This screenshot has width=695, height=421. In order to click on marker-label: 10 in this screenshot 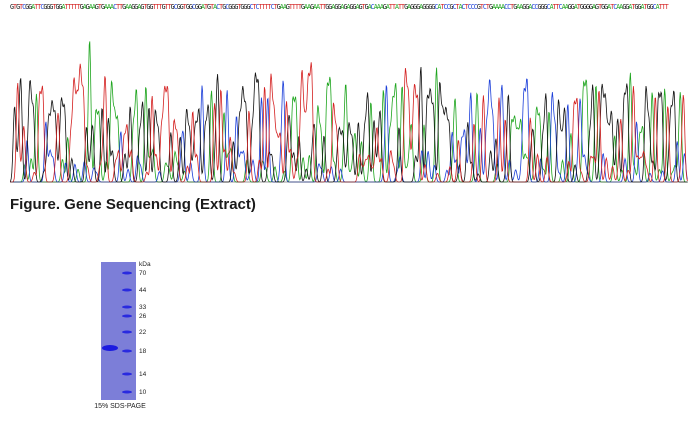, I will do `click(143, 392)`.